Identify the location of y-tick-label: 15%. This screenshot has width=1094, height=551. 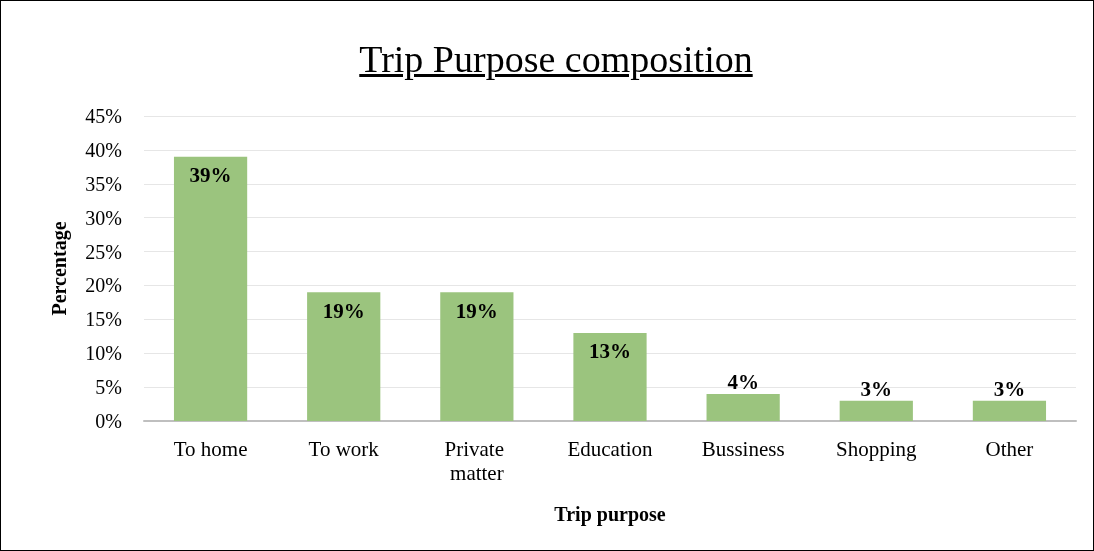
(103, 319).